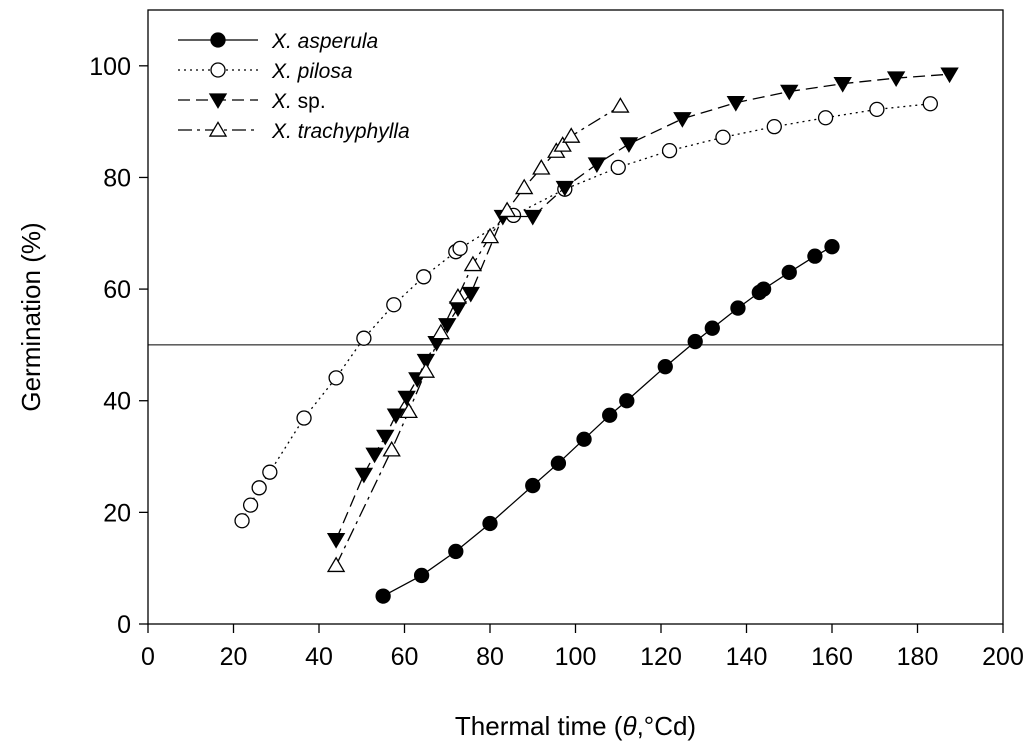  I want to click on x-tick-label: 160, so click(832, 657).